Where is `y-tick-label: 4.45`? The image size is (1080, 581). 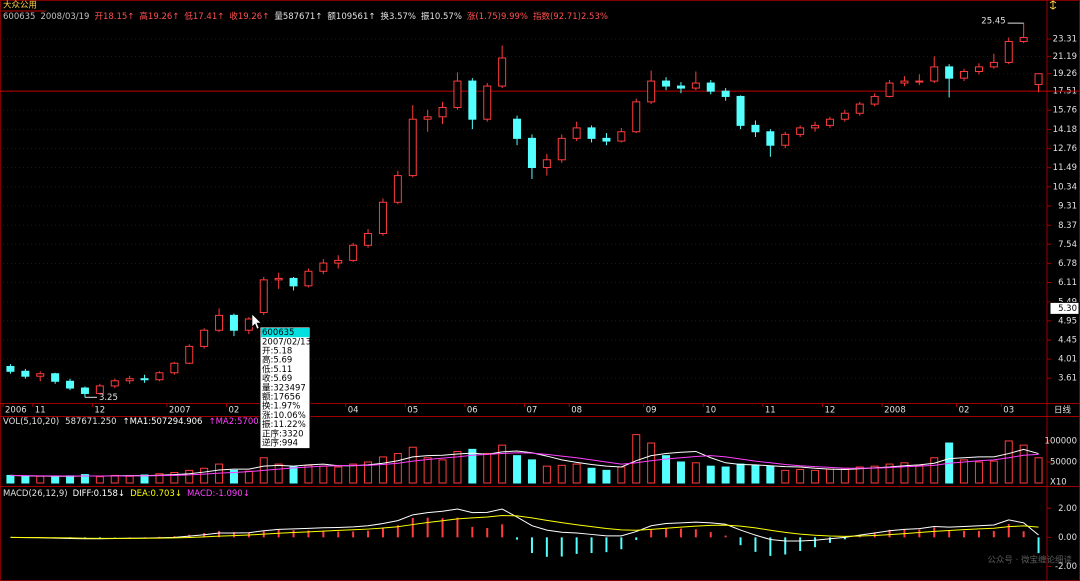 y-tick-label: 4.45 is located at coordinates (1067, 341).